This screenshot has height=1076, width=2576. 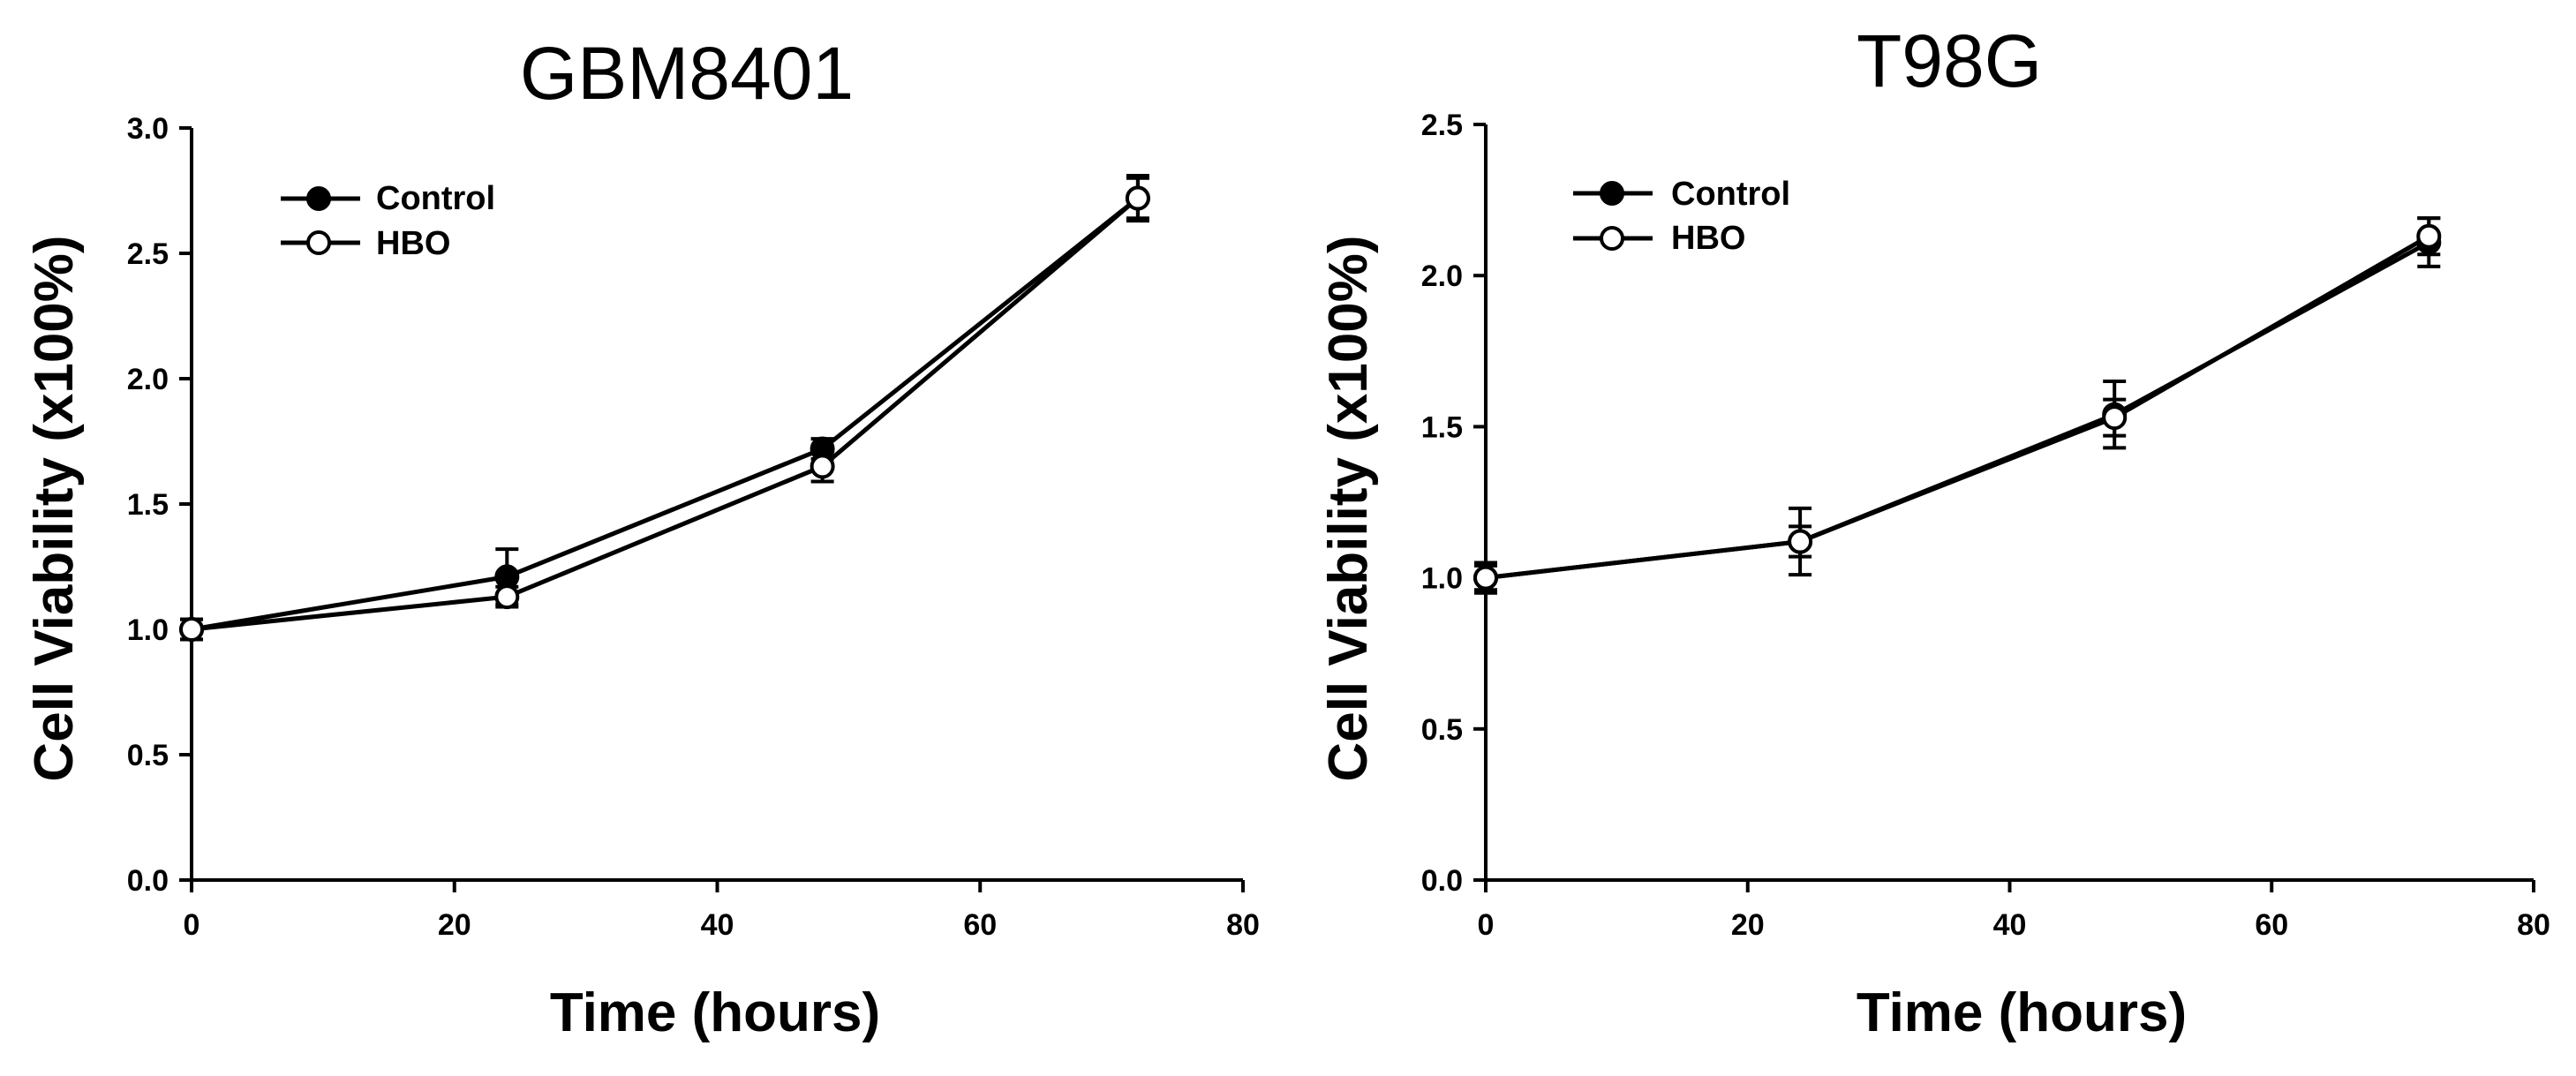 What do you see at coordinates (507, 577) in the screenshot?
I see `data-point-control` at bounding box center [507, 577].